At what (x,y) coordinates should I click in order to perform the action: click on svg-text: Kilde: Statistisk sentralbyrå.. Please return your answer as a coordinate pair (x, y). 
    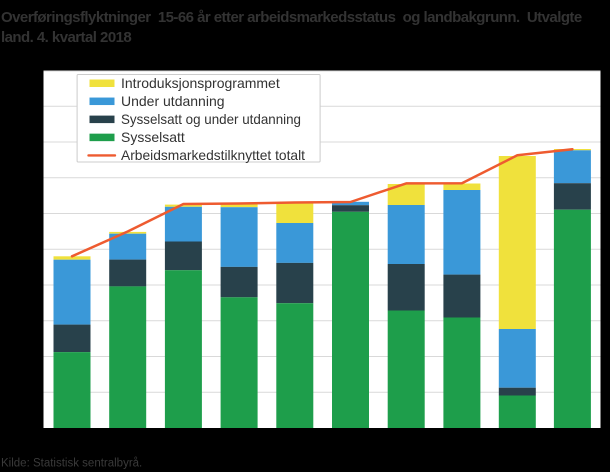
    Looking at the image, I should click on (71, 464).